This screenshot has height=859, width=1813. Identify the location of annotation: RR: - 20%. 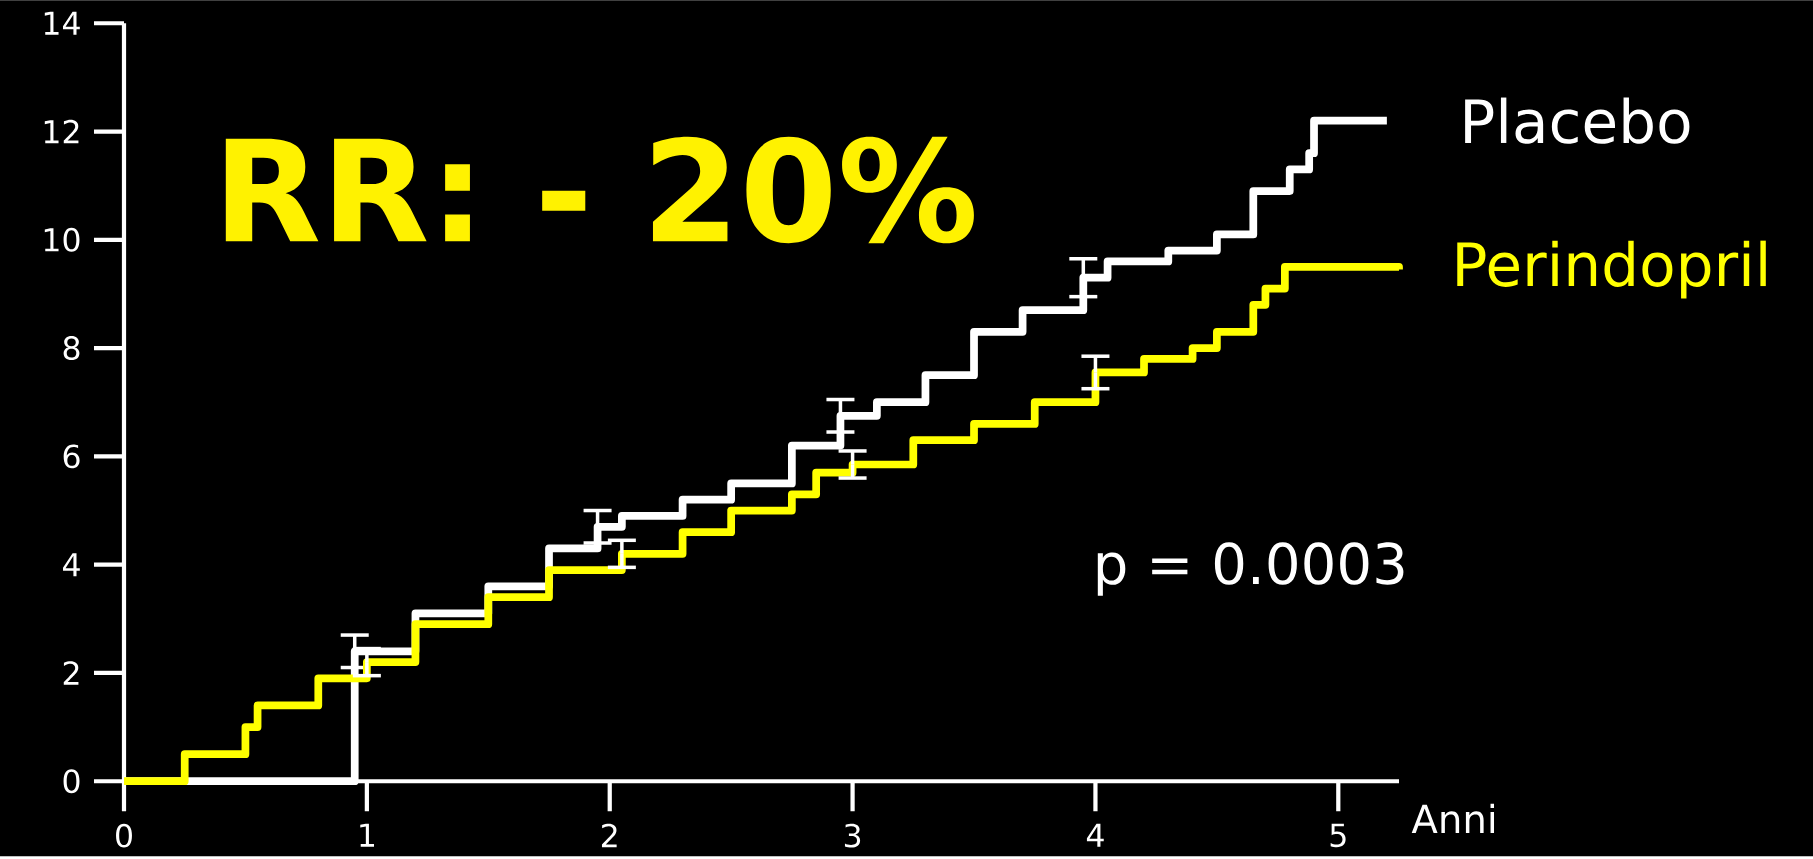
(599, 190).